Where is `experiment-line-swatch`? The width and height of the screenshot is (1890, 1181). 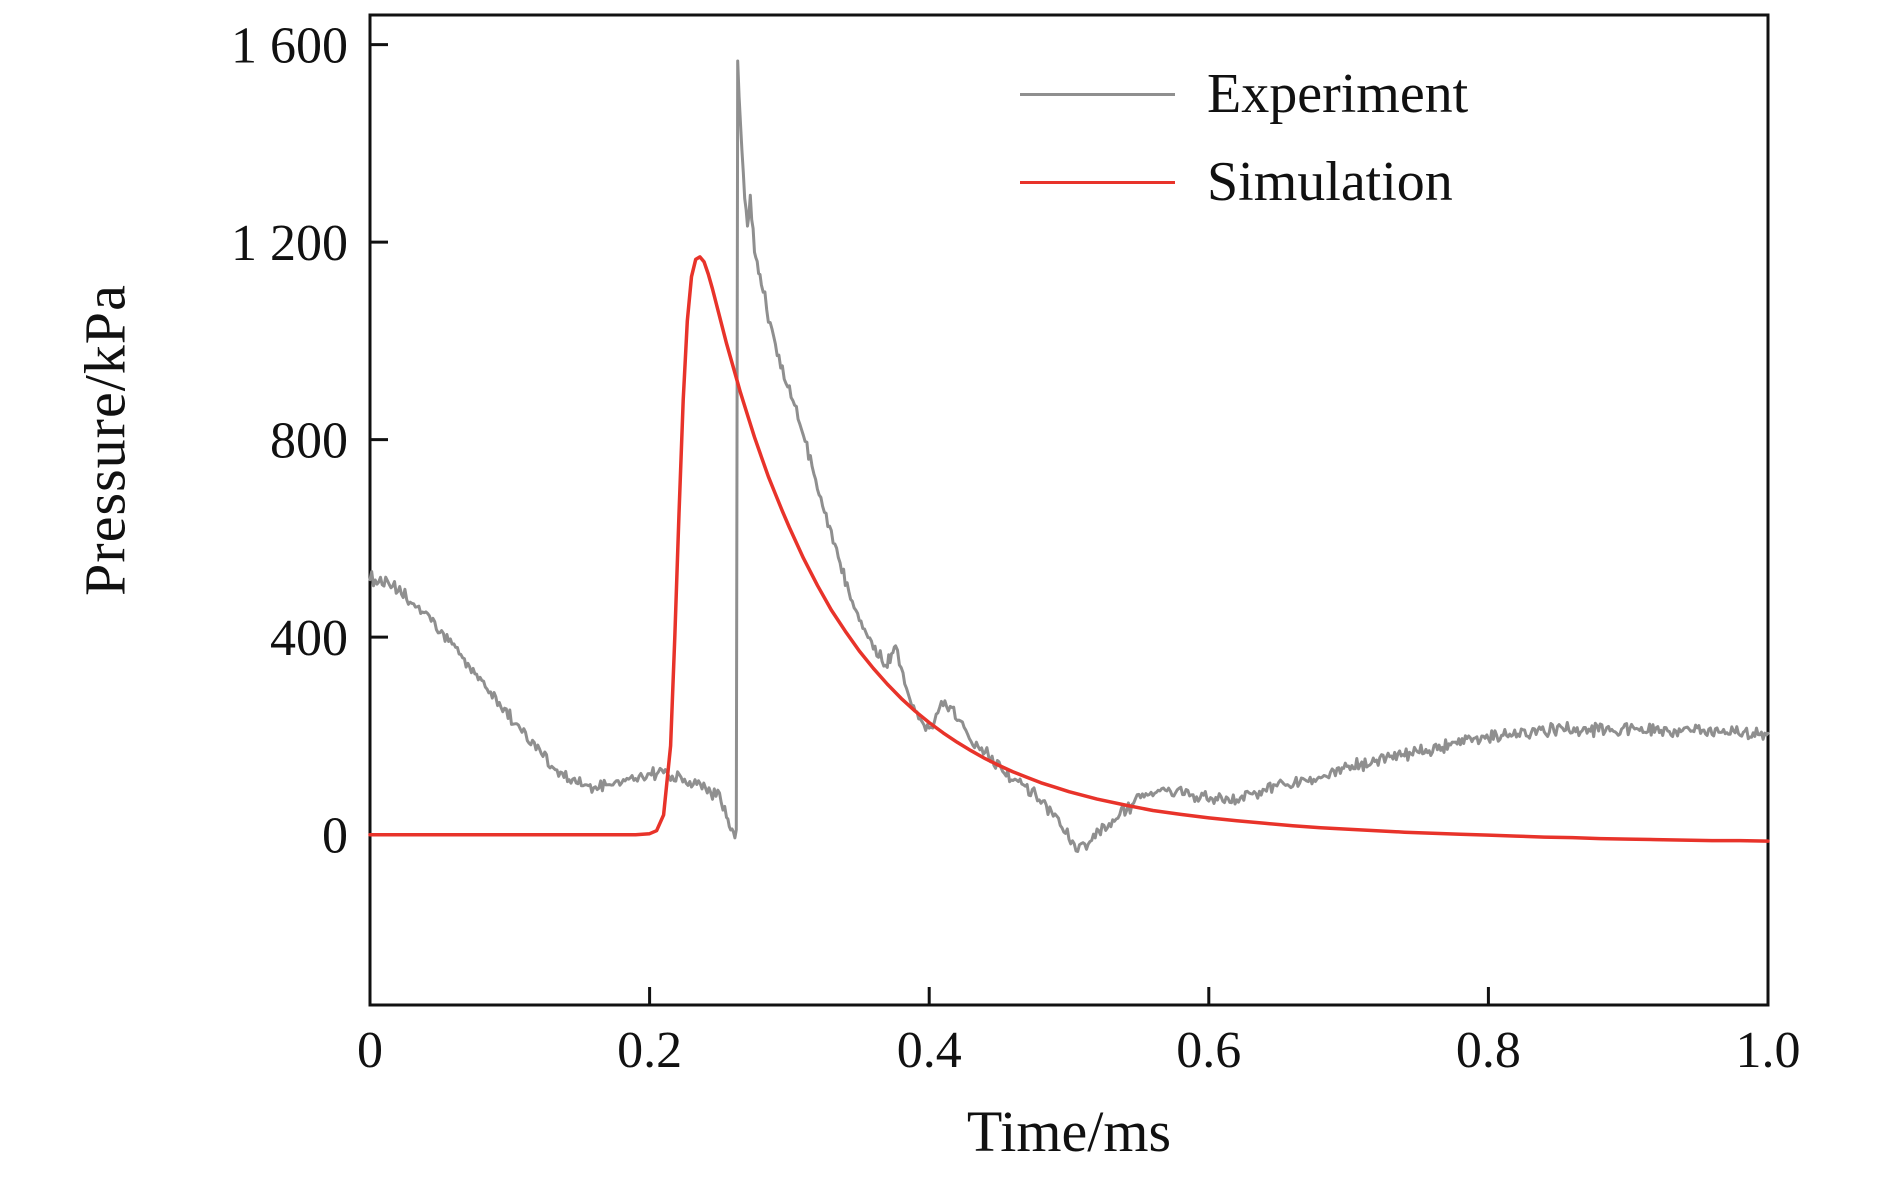 experiment-line-swatch is located at coordinates (1097, 94).